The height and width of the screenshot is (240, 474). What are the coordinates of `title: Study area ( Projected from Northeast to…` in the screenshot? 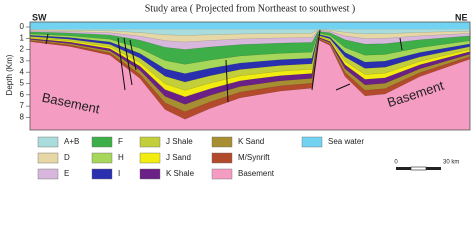 It's located at (250, 8).